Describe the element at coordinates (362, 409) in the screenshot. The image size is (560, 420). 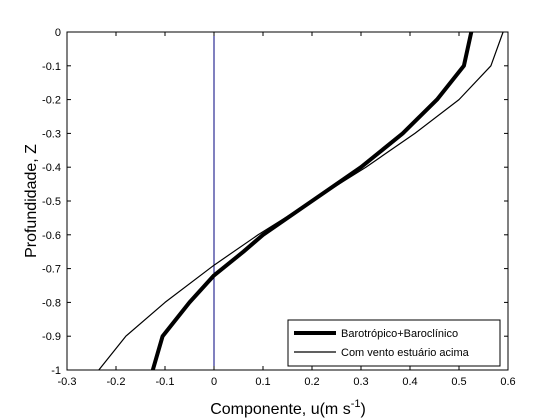
I see `x-axis-label-end: )` at that location.